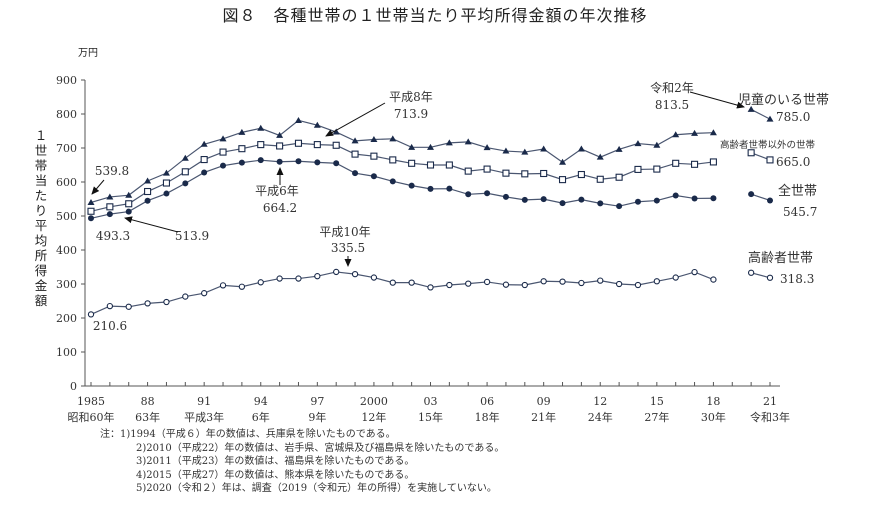 The width and height of the screenshot is (870, 508). Describe the element at coordinates (204, 401) in the screenshot. I see `x-tick-label: 91` at that location.